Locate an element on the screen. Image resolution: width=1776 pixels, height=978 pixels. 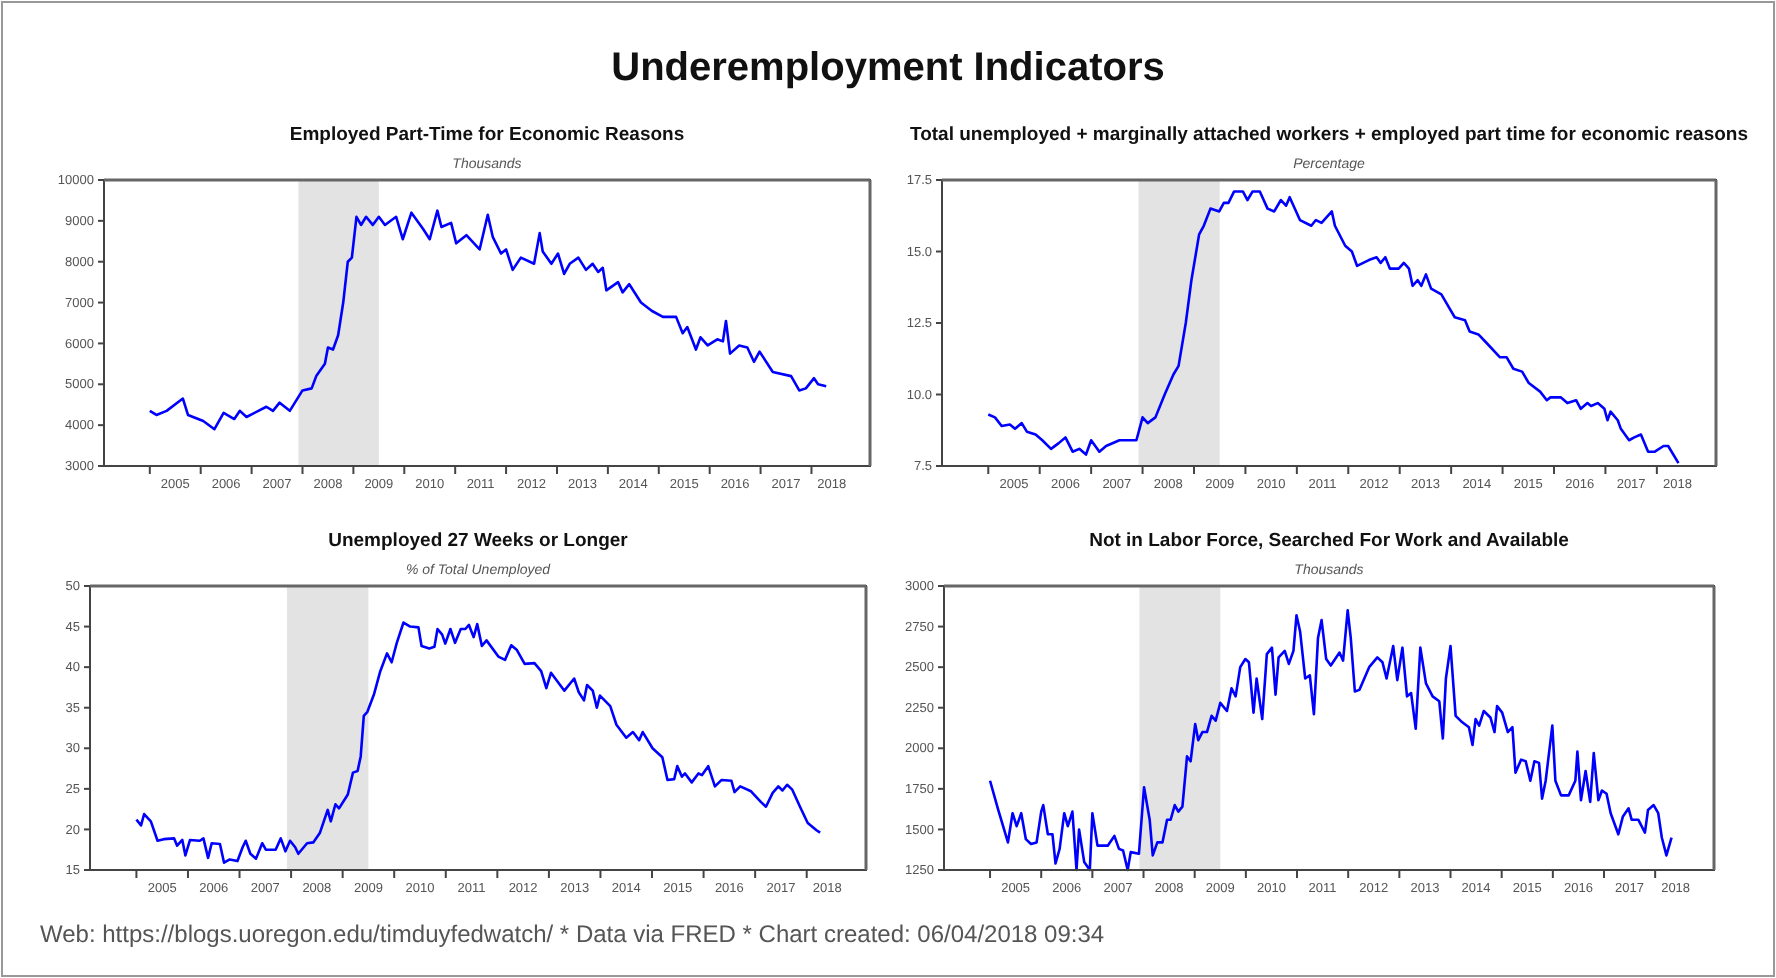
chart-title: Not in Labor Force, Searched For Work and Available is located at coordinates (1329, 541).